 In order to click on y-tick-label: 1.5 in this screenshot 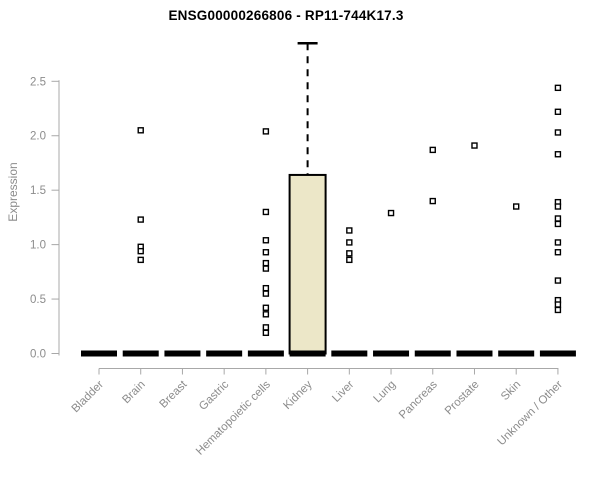, I will do `click(38, 191)`.